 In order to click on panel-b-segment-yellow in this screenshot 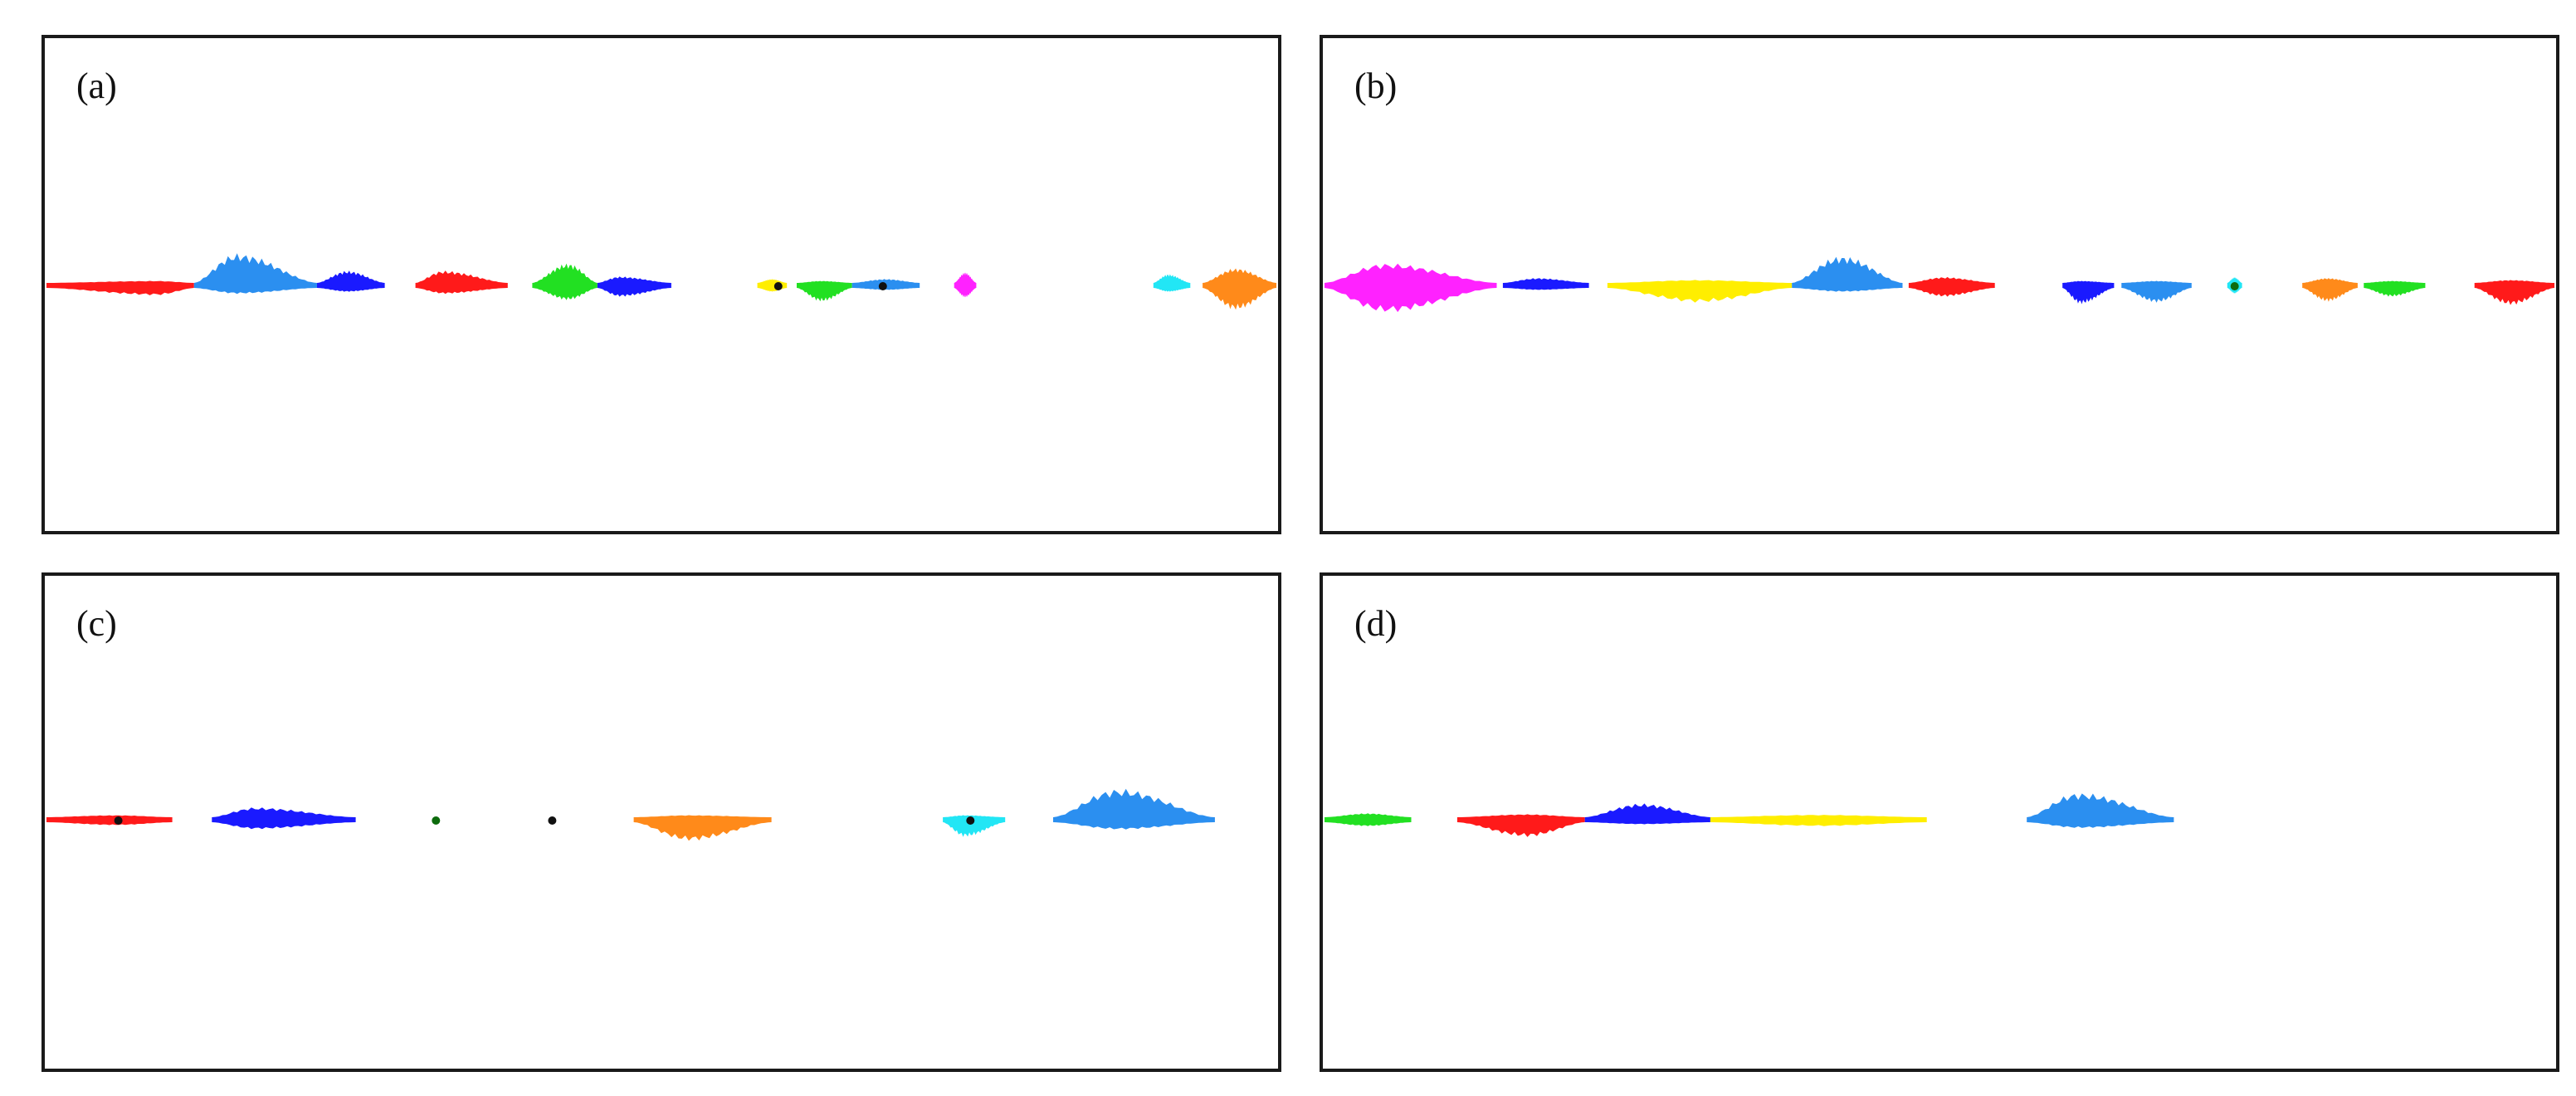, I will do `click(1700, 291)`.